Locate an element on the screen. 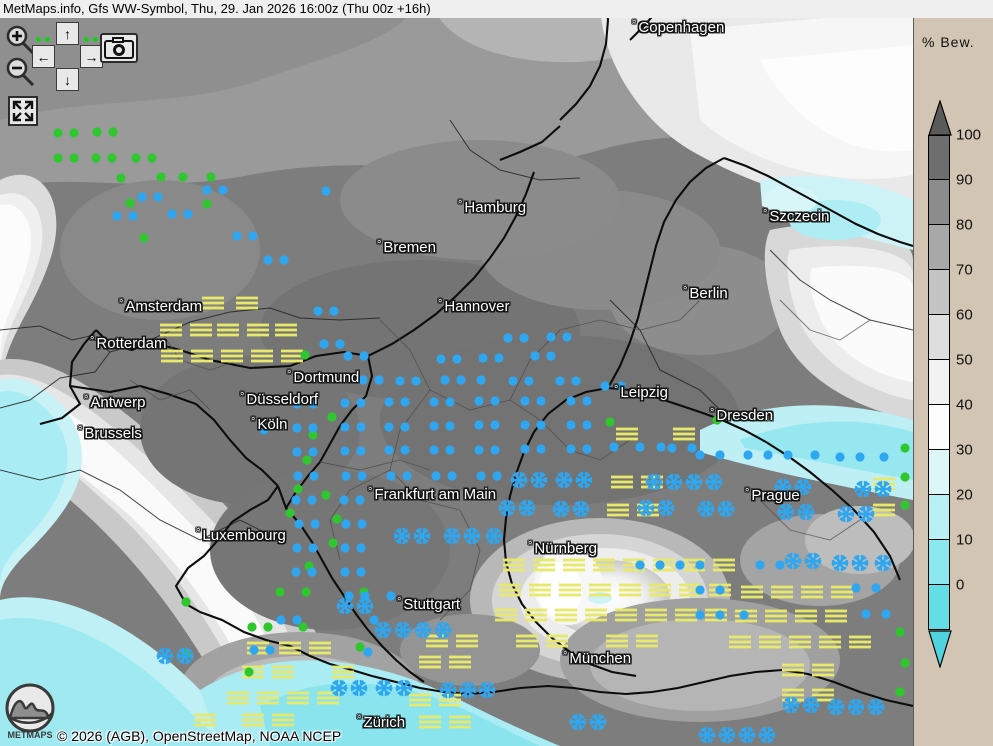 This screenshot has height=746, width=993. city-name: Luxembourg is located at coordinates (244, 535).